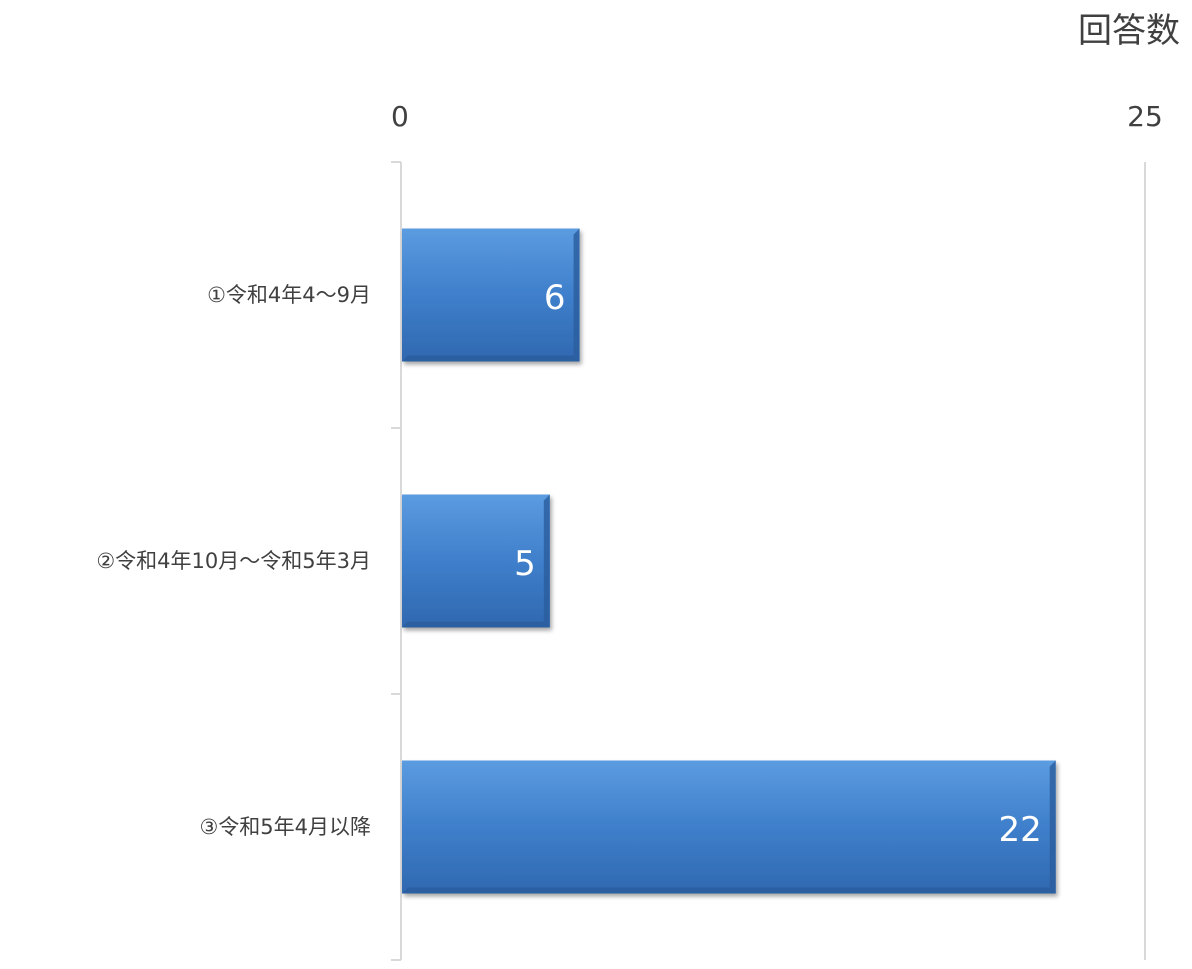 The height and width of the screenshot is (969, 1192). Describe the element at coordinates (525, 564) in the screenshot. I see `data-label: 5` at that location.